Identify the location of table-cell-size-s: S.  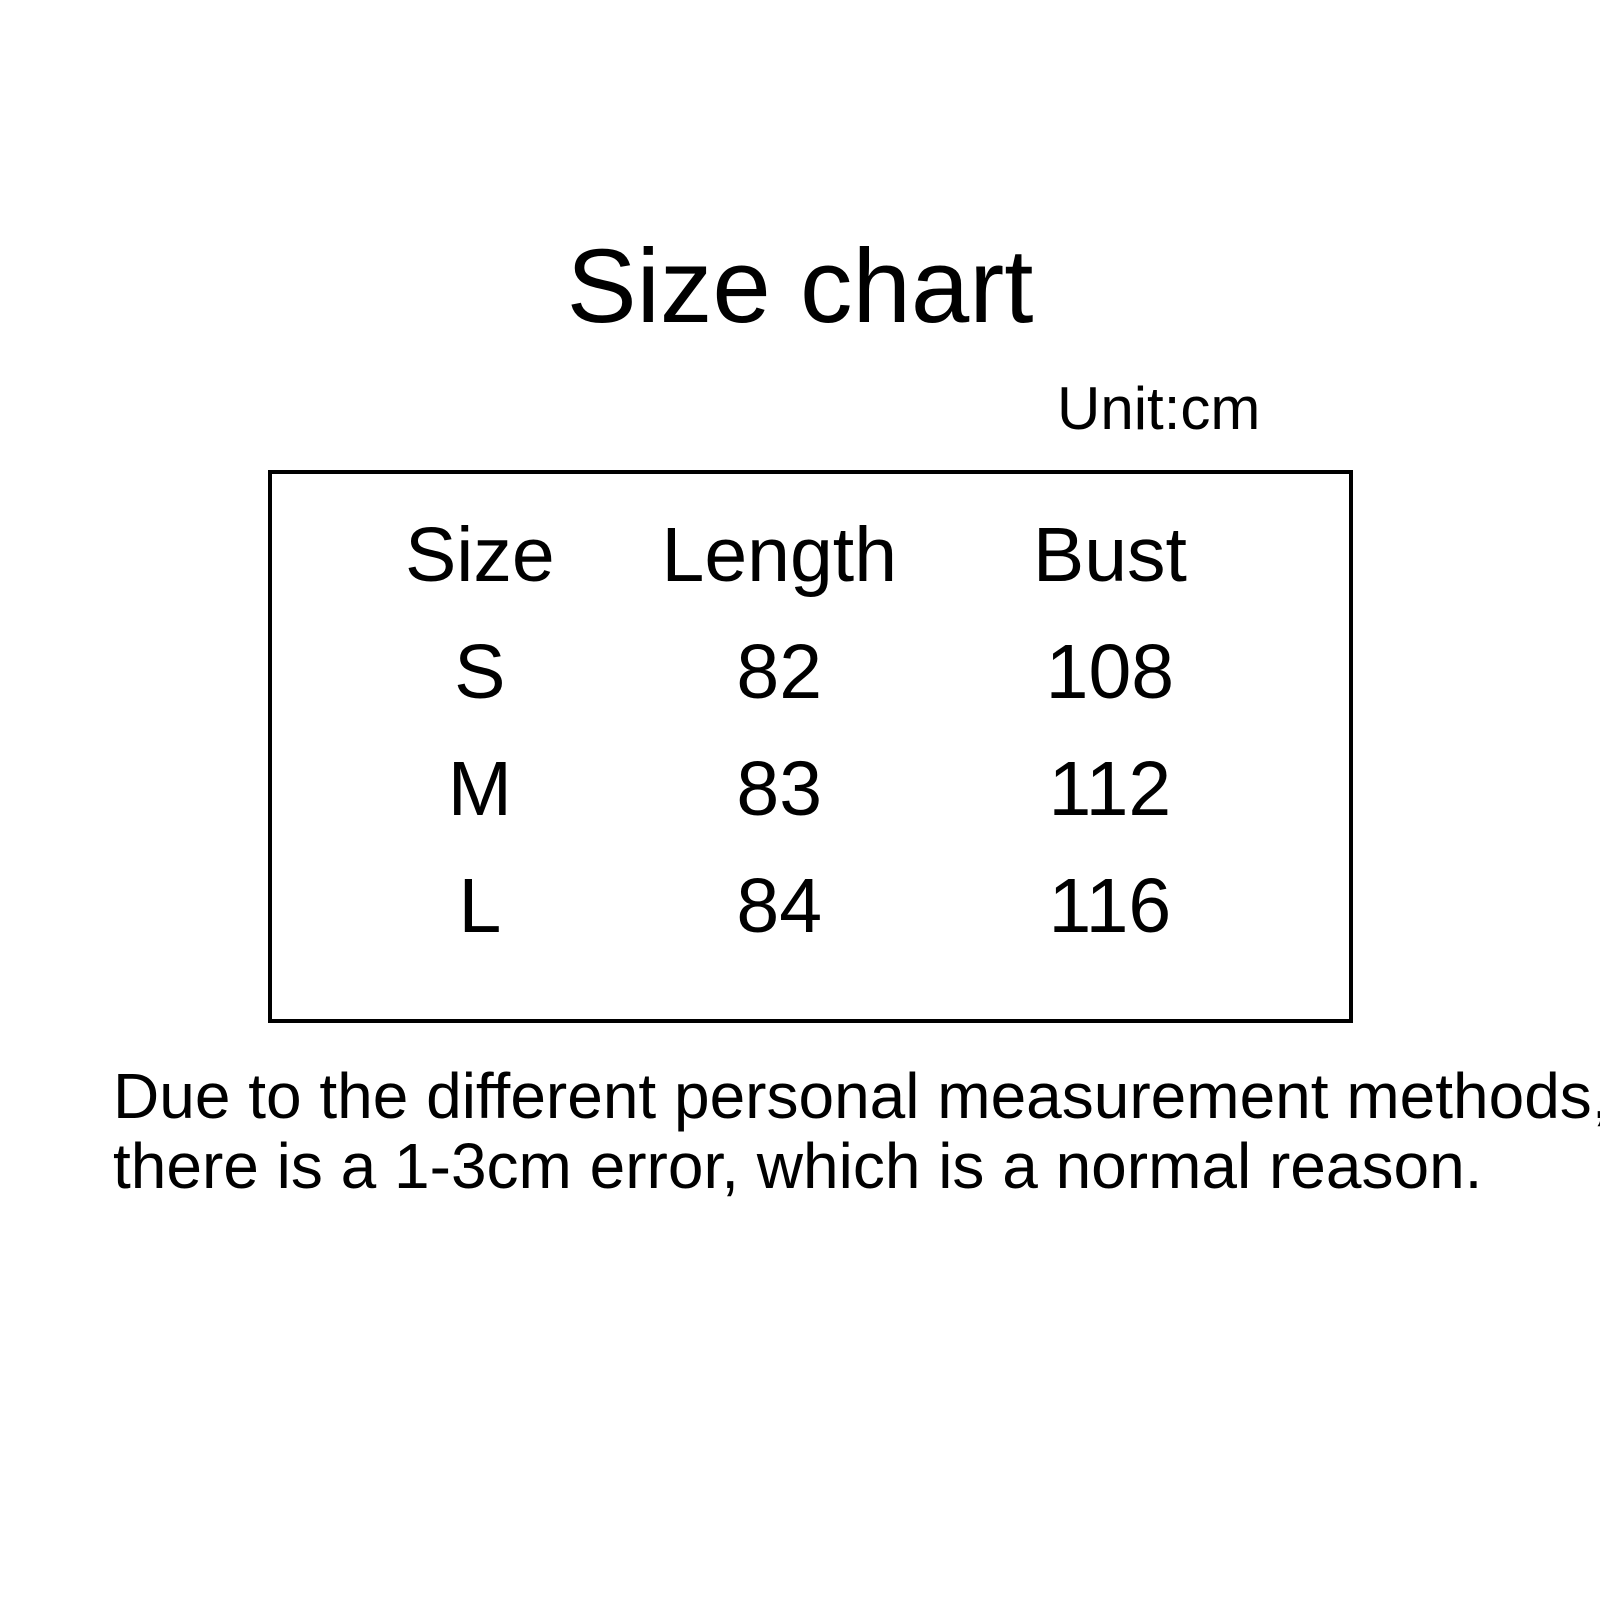
(480, 672).